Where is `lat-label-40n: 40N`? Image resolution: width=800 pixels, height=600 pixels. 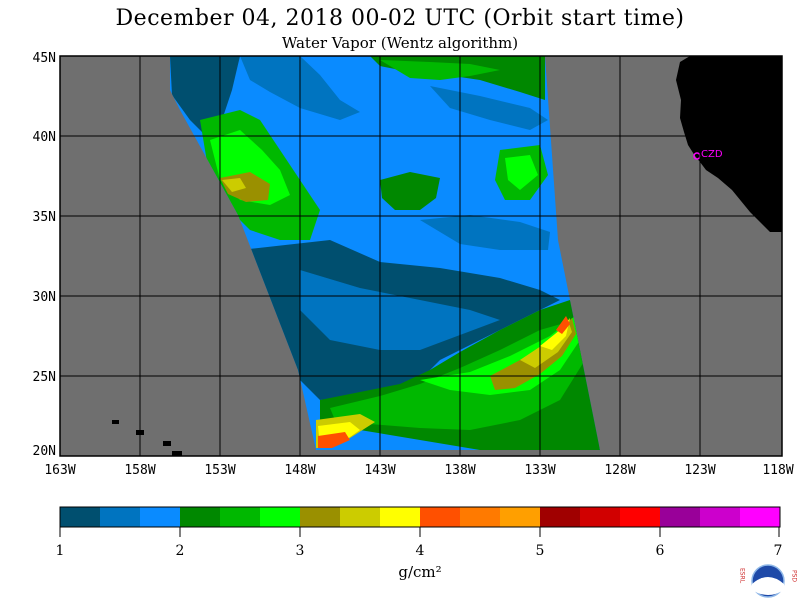 lat-label-40n: 40N is located at coordinates (44, 137).